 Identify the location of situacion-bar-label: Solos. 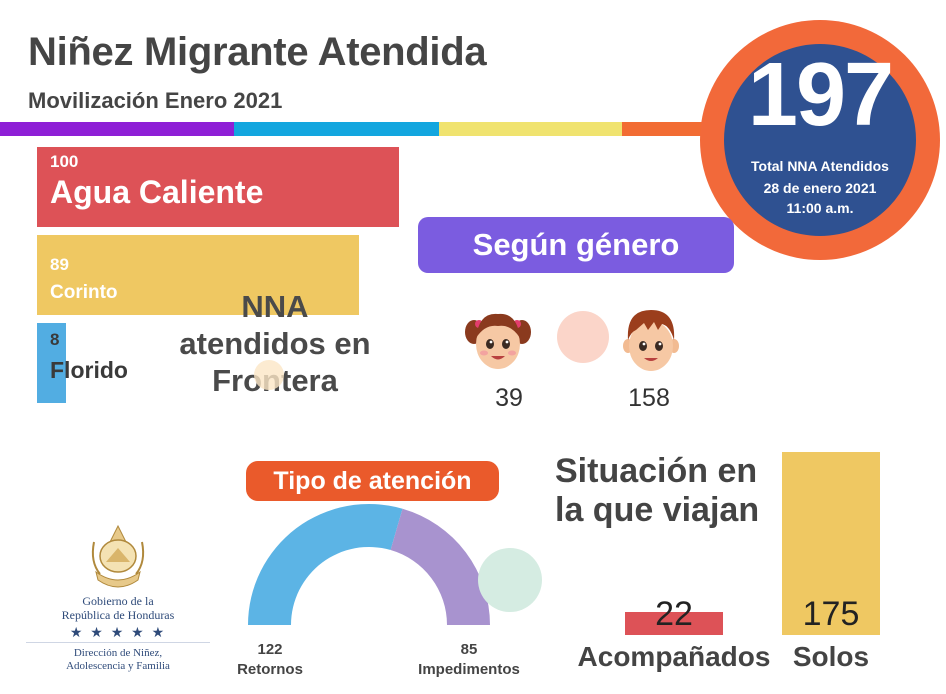
(831, 656).